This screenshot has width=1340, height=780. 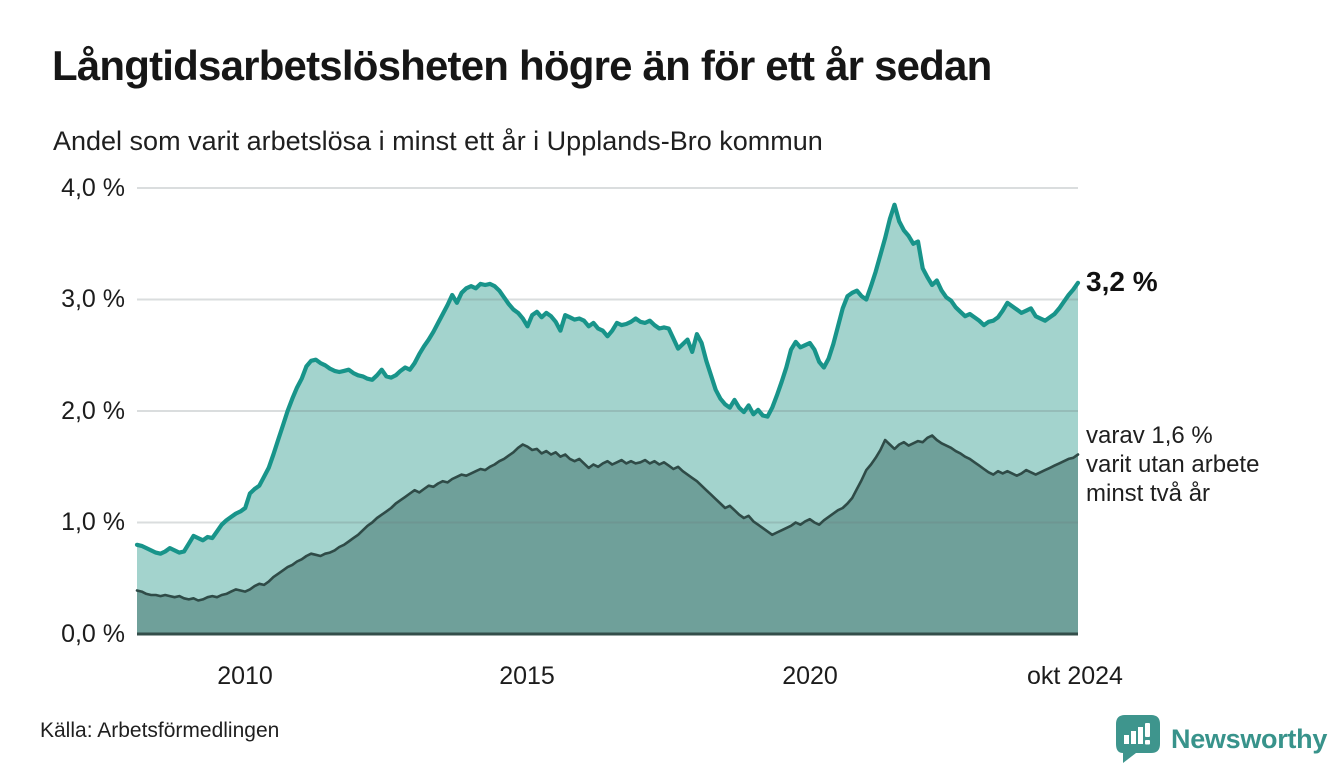 I want to click on newsworthy-logo: Newsworthy, so click(x=1221, y=739).